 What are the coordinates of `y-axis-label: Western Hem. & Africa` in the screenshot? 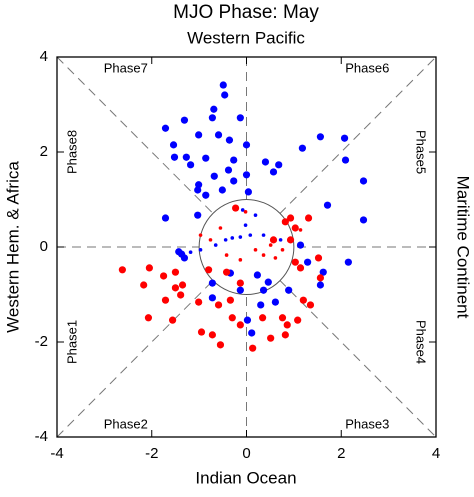 It's located at (12, 247).